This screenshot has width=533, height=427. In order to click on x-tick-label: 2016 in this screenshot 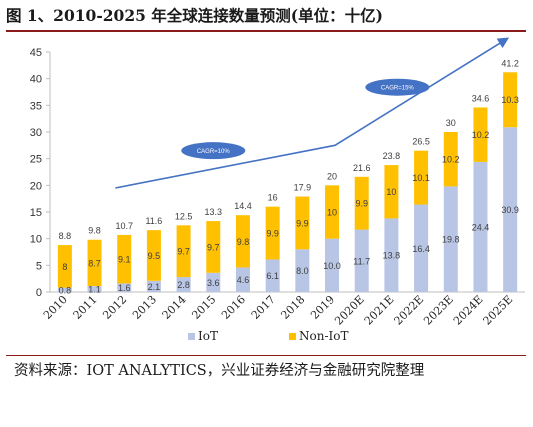, I will do `click(233, 307)`.